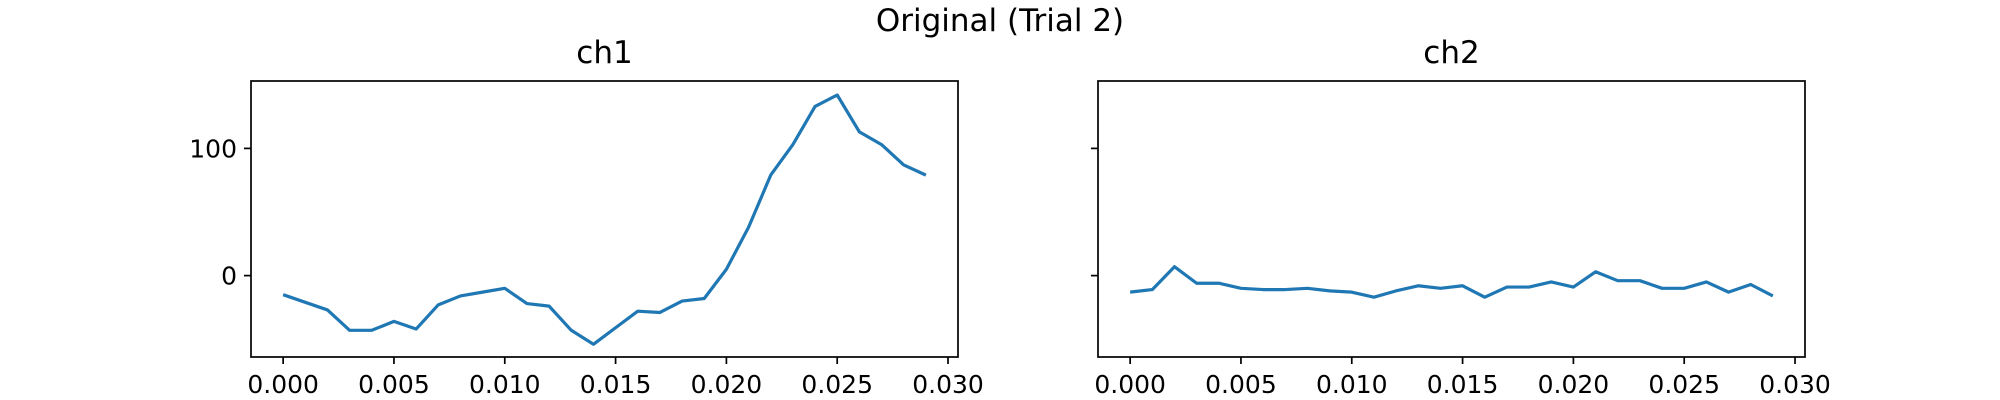  What do you see at coordinates (1451, 53) in the screenshot?
I see `subplot-title: ch2` at bounding box center [1451, 53].